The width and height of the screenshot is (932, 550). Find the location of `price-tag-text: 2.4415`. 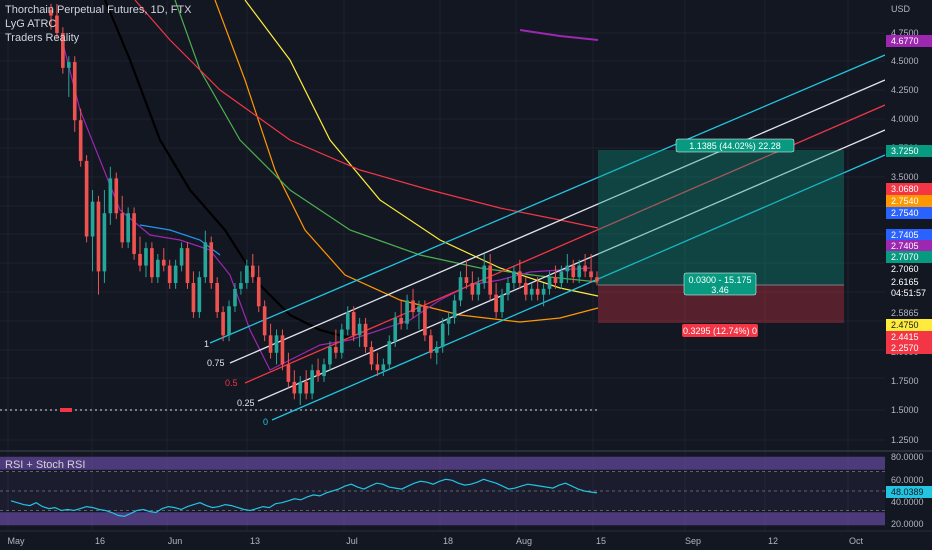

price-tag-text: 2.4415 is located at coordinates (905, 337).